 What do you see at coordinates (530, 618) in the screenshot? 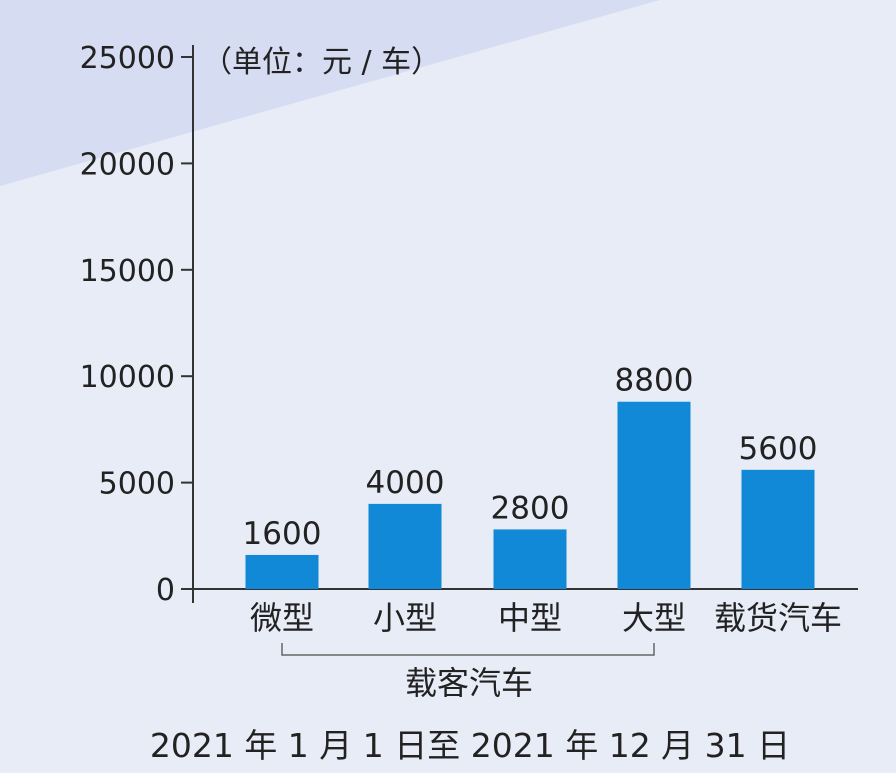
I see `category-label: 中型` at bounding box center [530, 618].